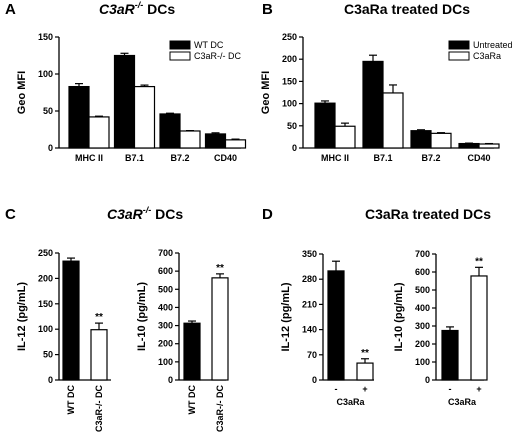 The image size is (520, 445). I want to click on y-tick-label: 140, so click(309, 330).